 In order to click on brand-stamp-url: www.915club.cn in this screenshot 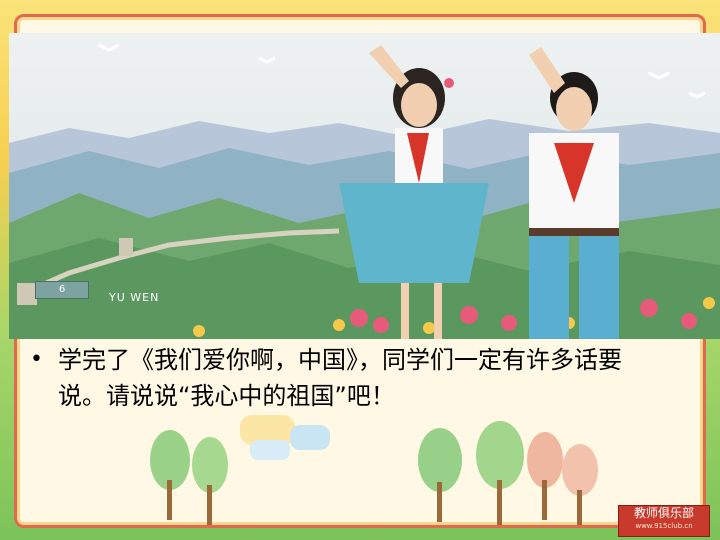, I will do `click(664, 526)`.